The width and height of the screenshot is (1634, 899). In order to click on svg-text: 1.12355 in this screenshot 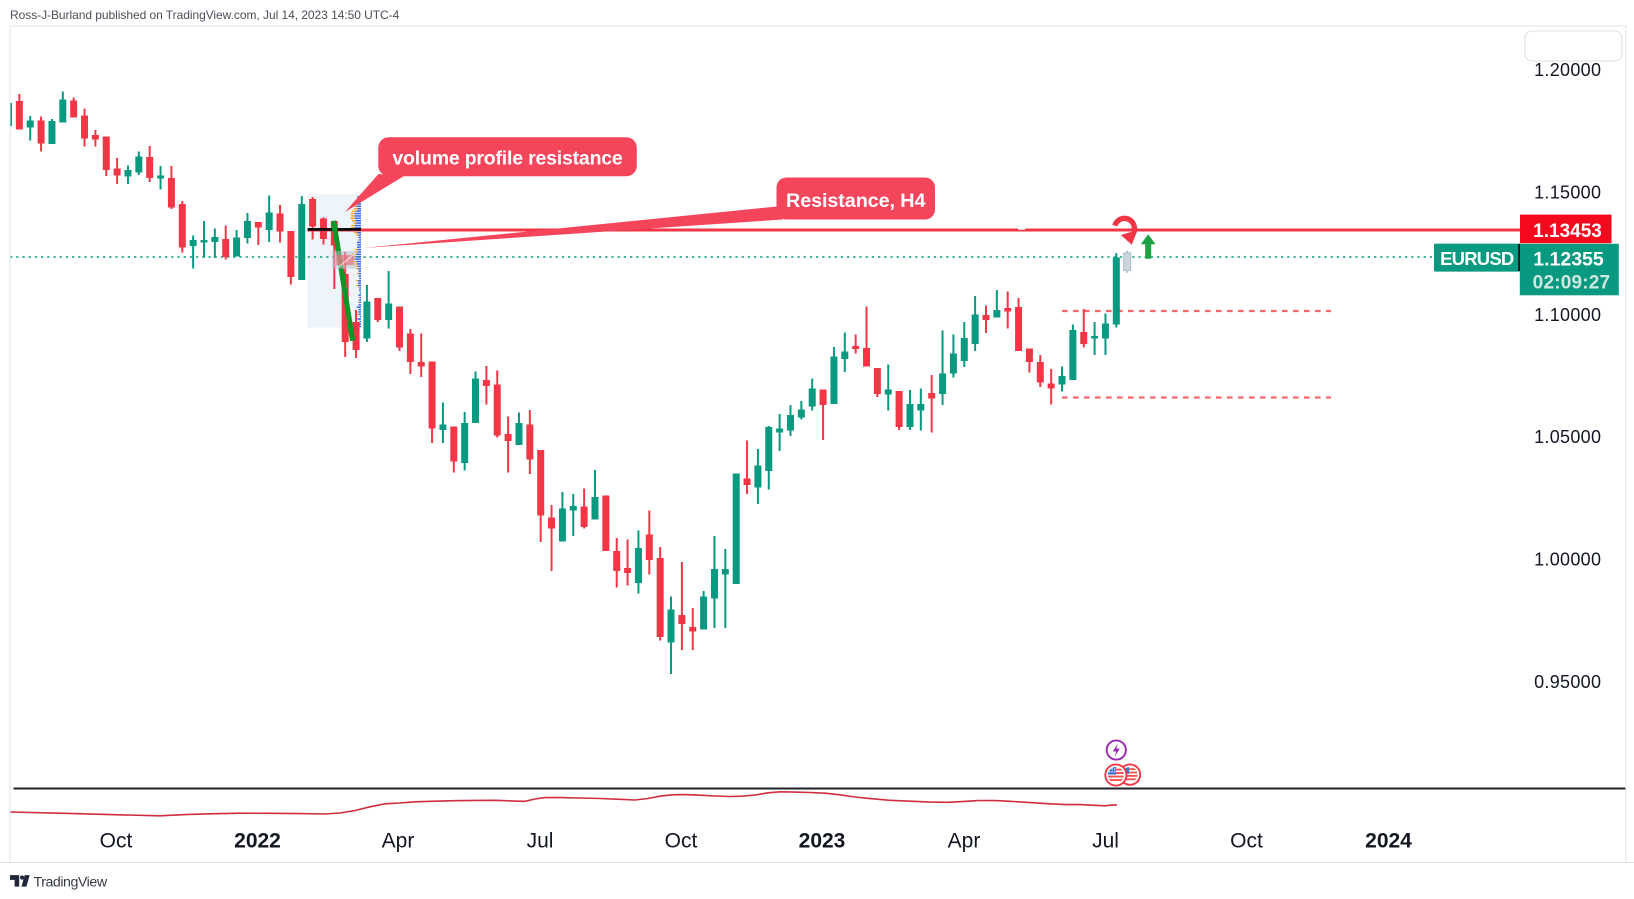, I will do `click(1568, 260)`.